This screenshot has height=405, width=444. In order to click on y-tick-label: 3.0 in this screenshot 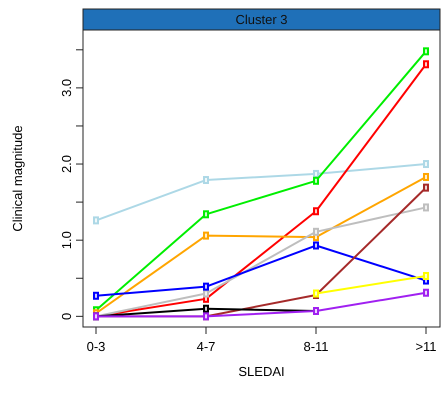, I will do `click(66, 87)`.